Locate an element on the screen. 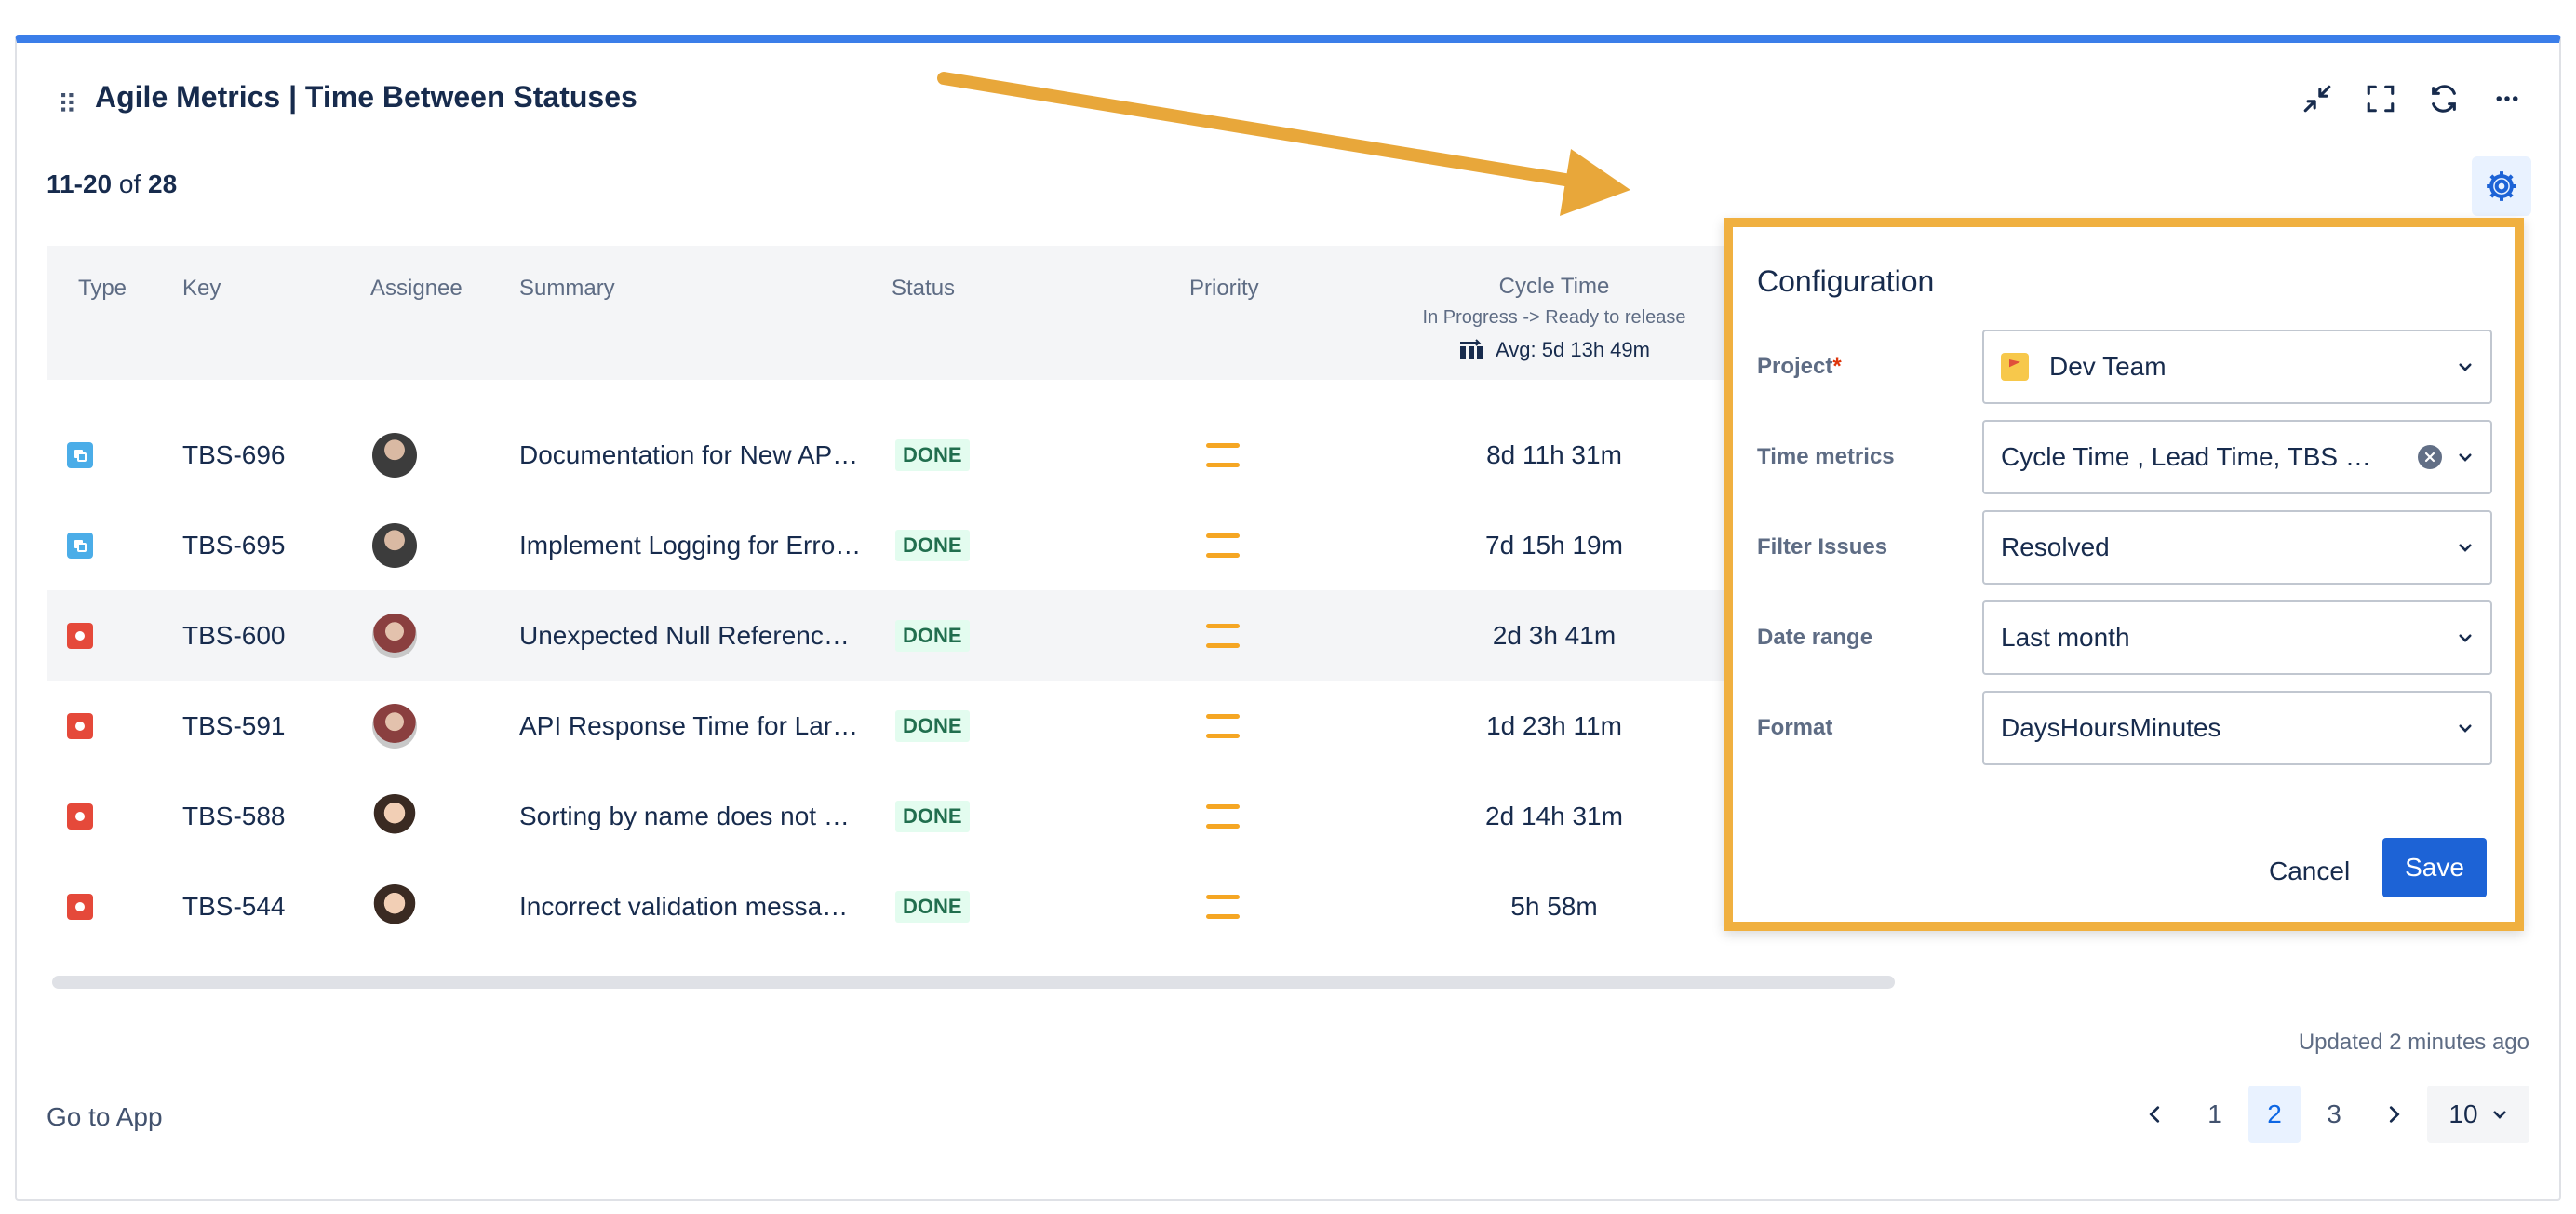 This screenshot has width=2576, height=1214. cycle-time-average: Avg: 5d 13h 49m is located at coordinates (1554, 350).